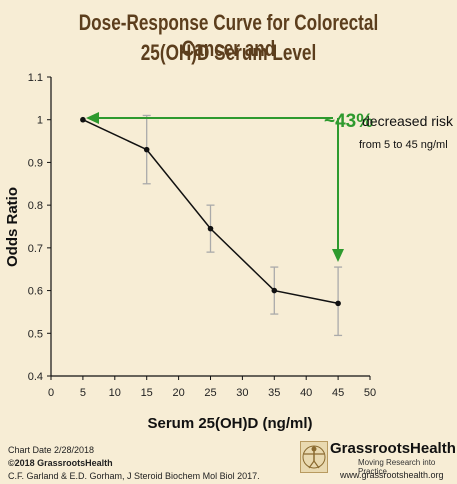 This screenshot has height=484, width=457. I want to click on y-tick-label: 0.9, so click(35, 163).